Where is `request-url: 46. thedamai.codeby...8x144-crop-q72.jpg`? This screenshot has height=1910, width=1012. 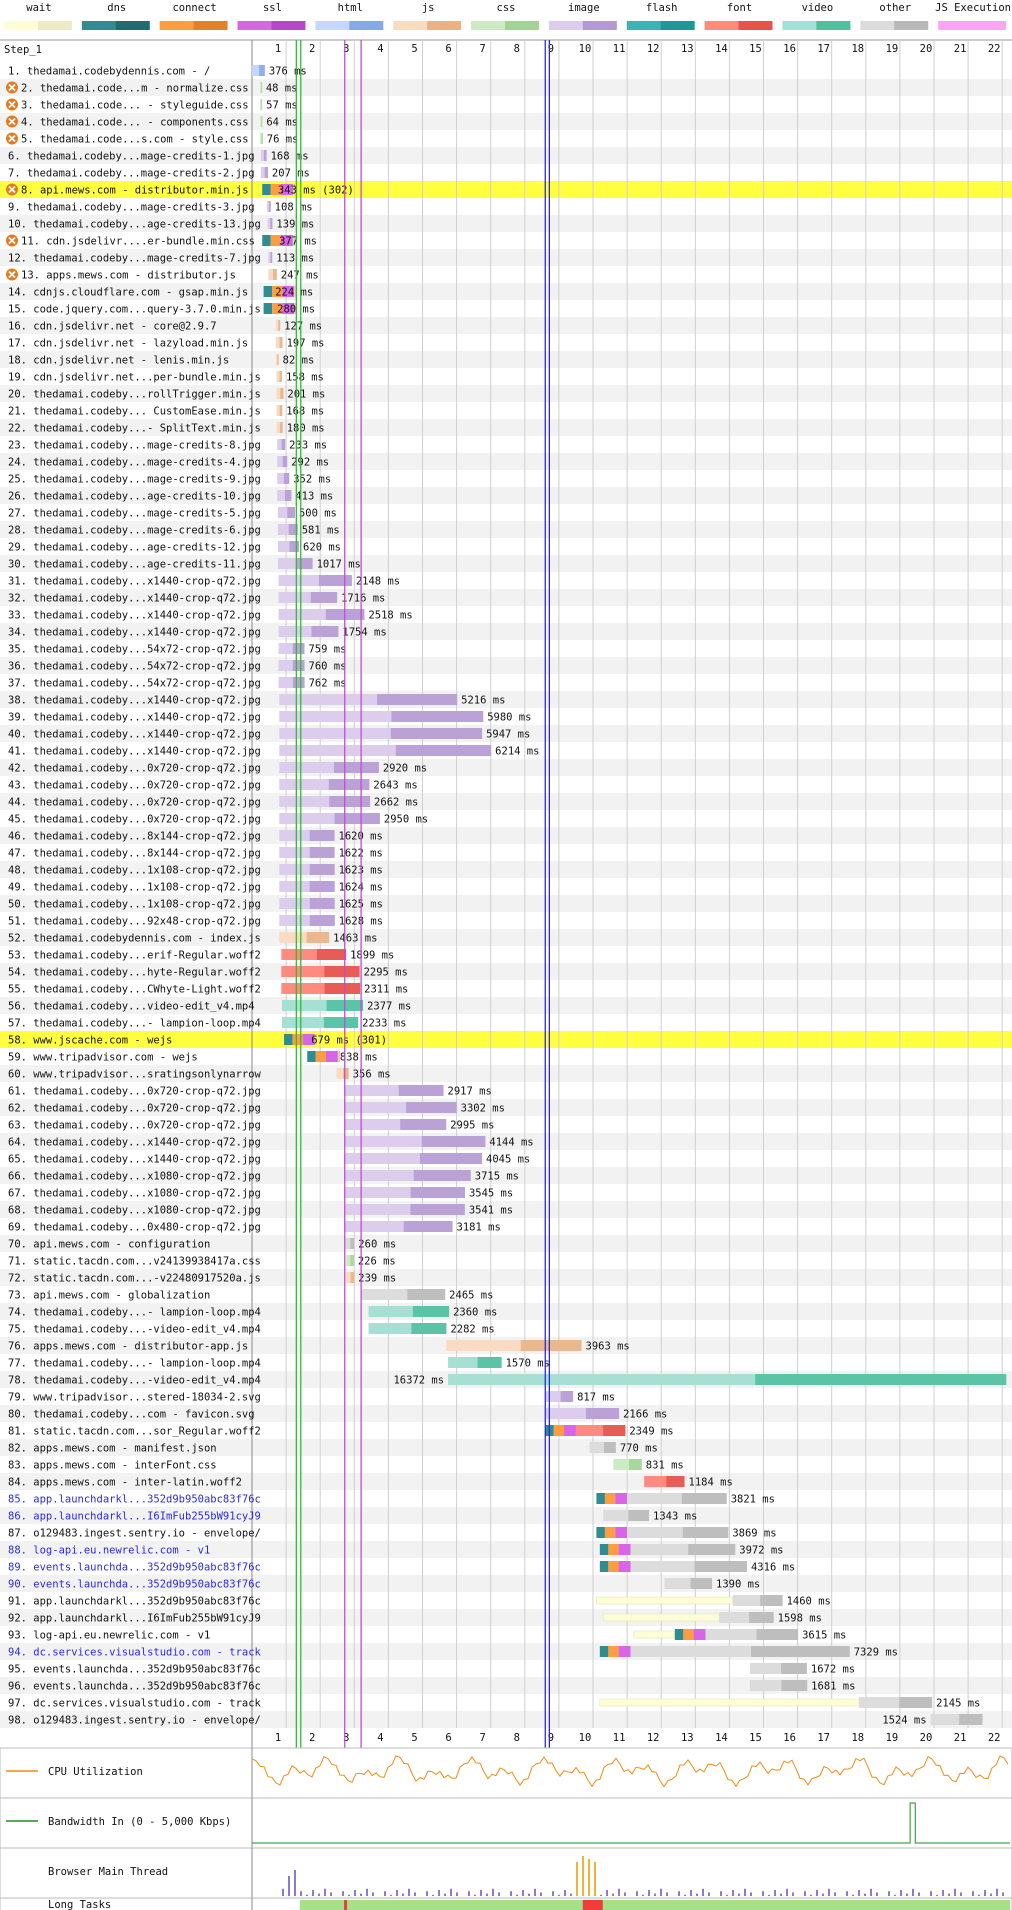 request-url: 46. thedamai.codeby...8x144-crop-q72.jpg is located at coordinates (134, 837).